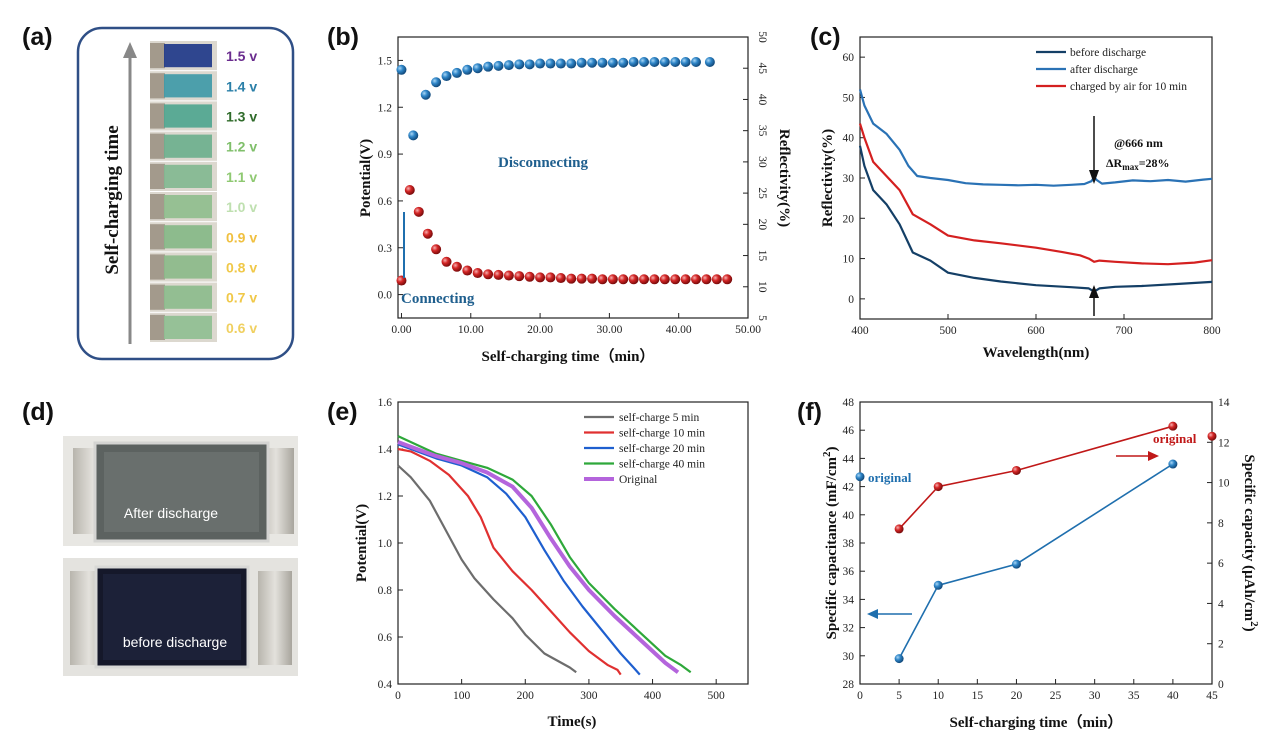 This screenshot has width=1269, height=755. I want to click on x-tick-label: 20.00, so click(540, 330).